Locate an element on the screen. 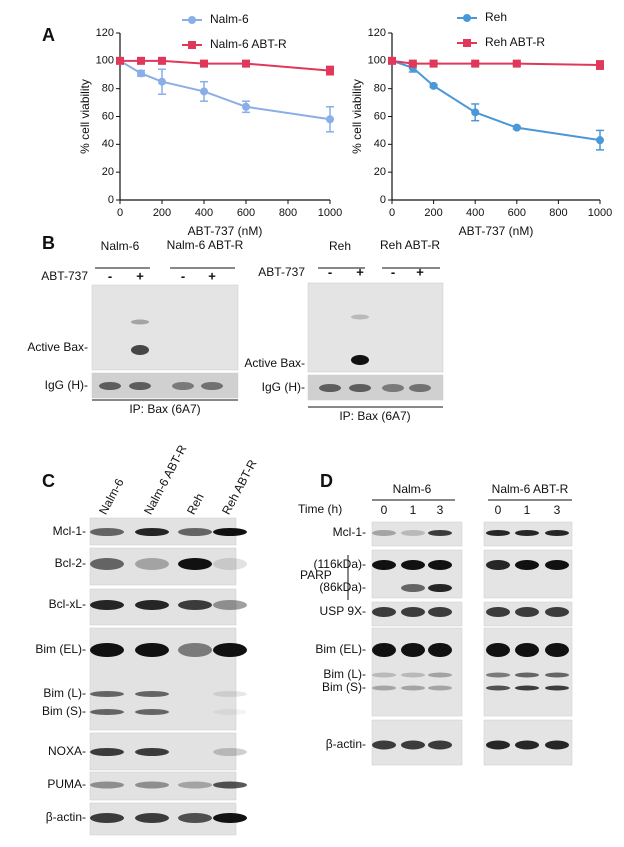  column-label: Reh ABT-R is located at coordinates (410, 245).